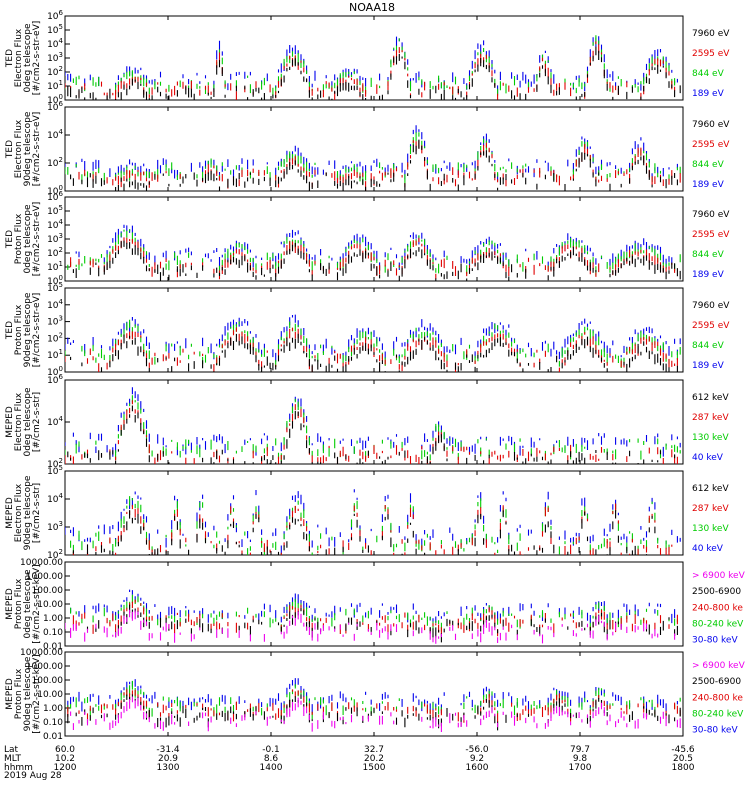 Image resolution: width=750 pixels, height=800 pixels. Describe the element at coordinates (65, 768) in the screenshot. I see `x-row-value: 1200` at that location.